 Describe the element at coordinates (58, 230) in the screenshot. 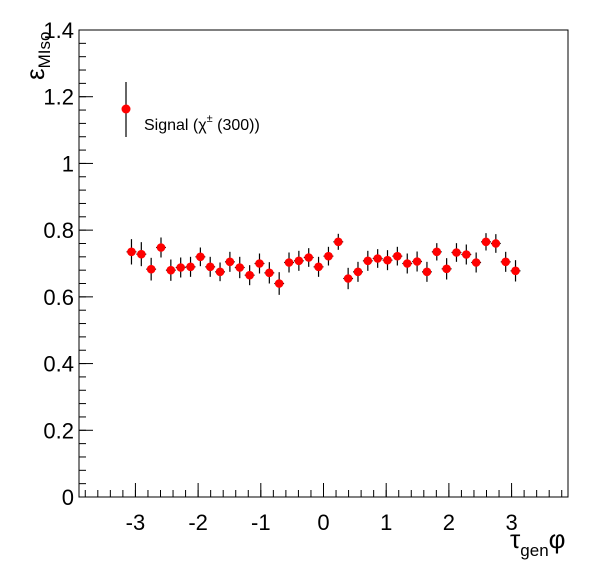

I see `y-tick-label: 0.8` at that location.